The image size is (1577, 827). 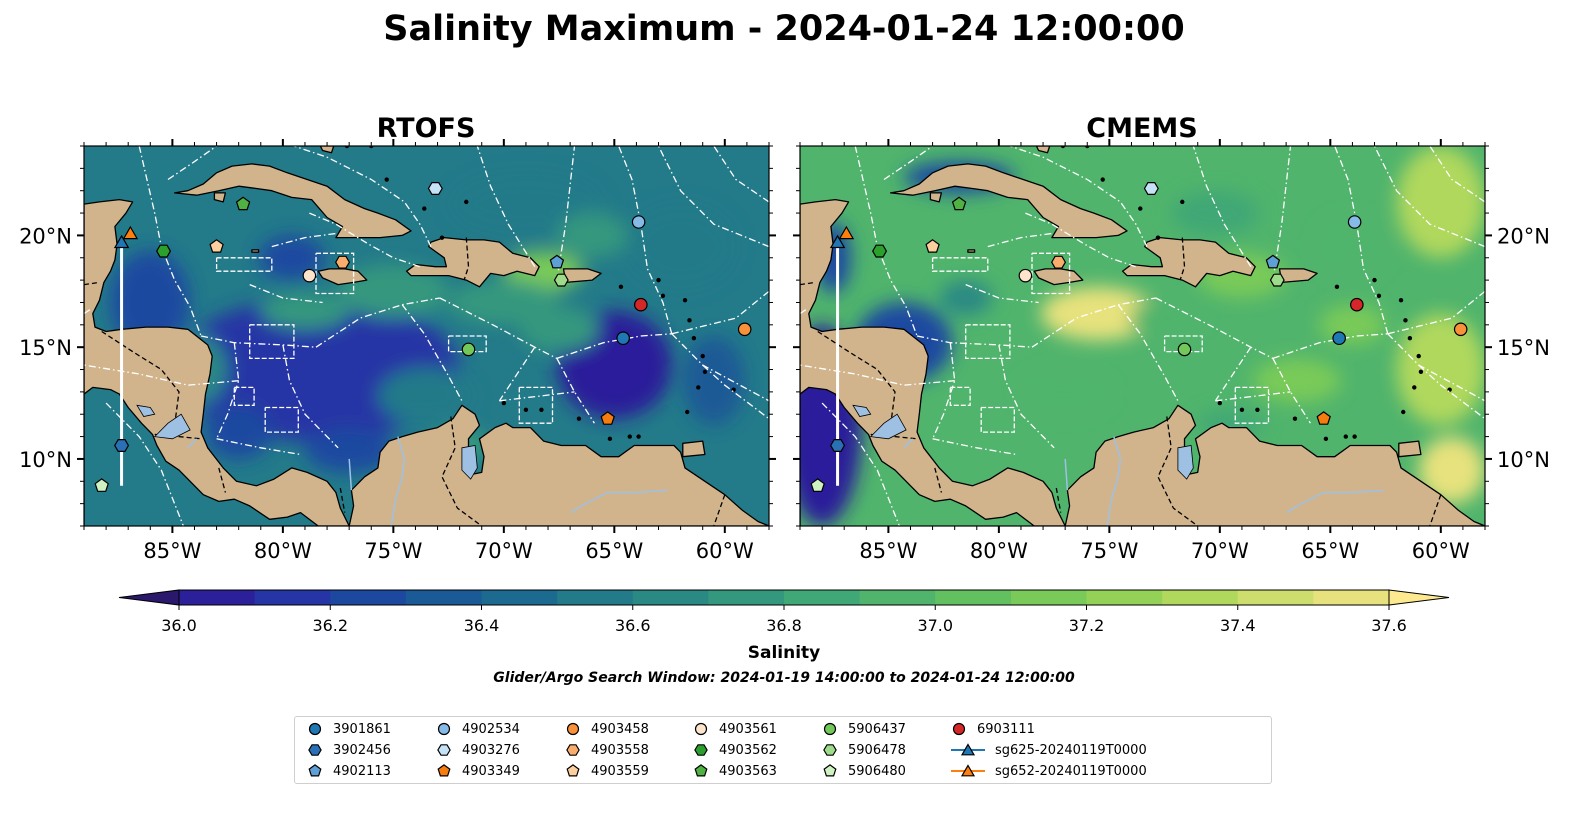 What do you see at coordinates (45, 236) in the screenshot?
I see `y-tick-label: 20°N` at bounding box center [45, 236].